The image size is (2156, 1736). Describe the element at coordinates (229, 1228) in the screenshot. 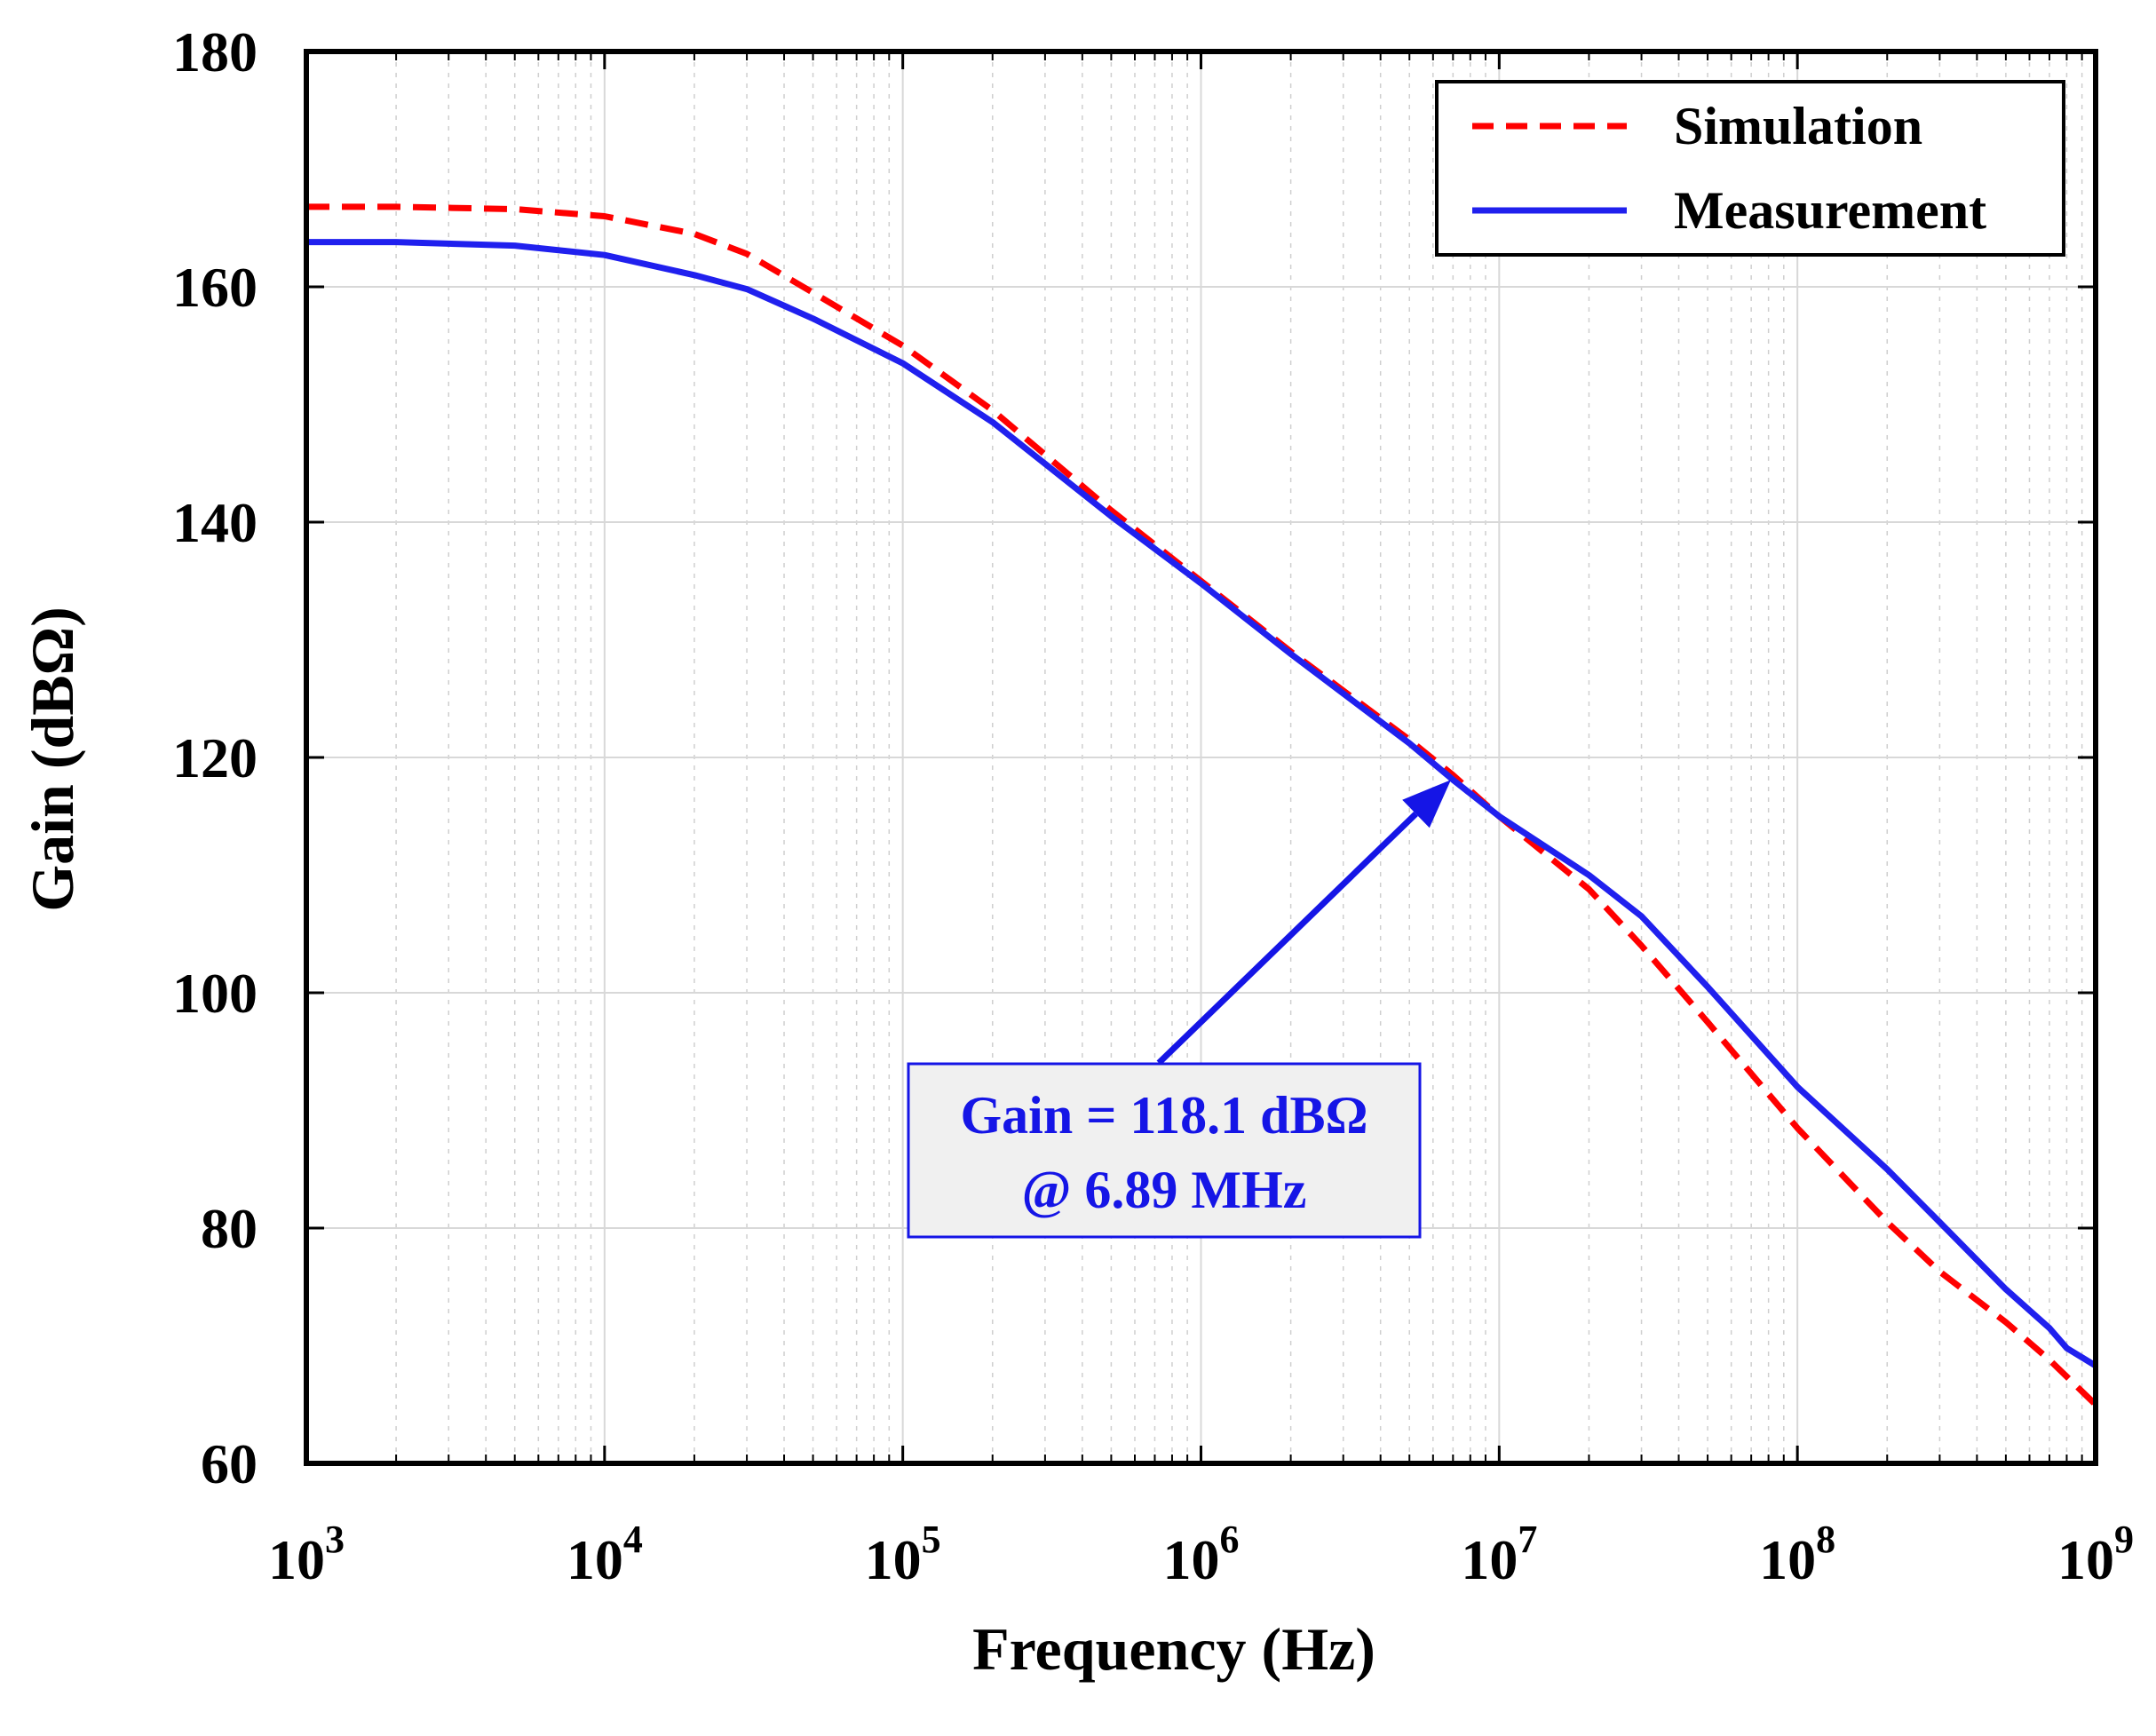

I see `y-tick-label: 80` at that location.